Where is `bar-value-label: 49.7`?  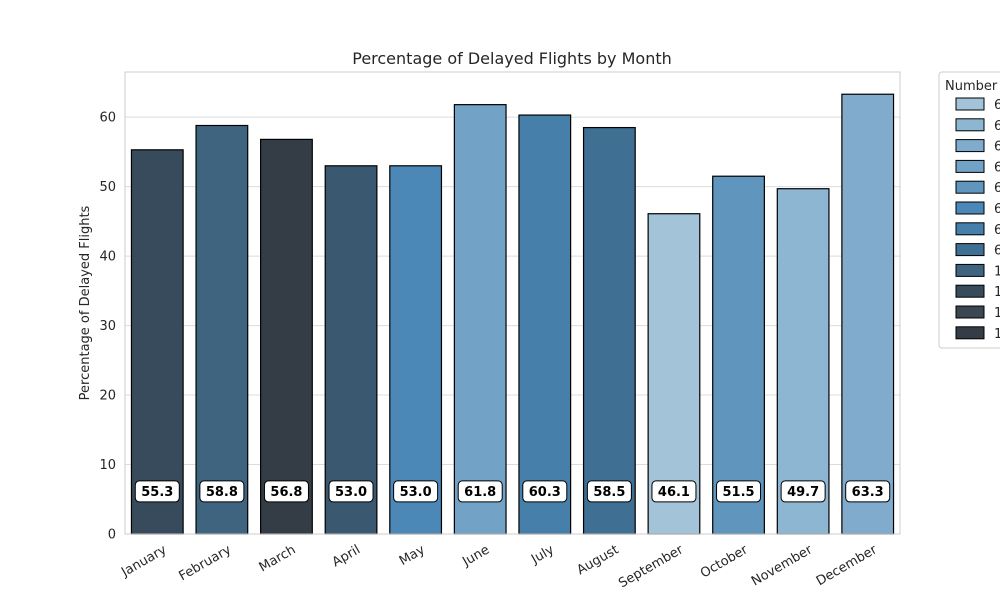
bar-value-label: 49.7 is located at coordinates (803, 492).